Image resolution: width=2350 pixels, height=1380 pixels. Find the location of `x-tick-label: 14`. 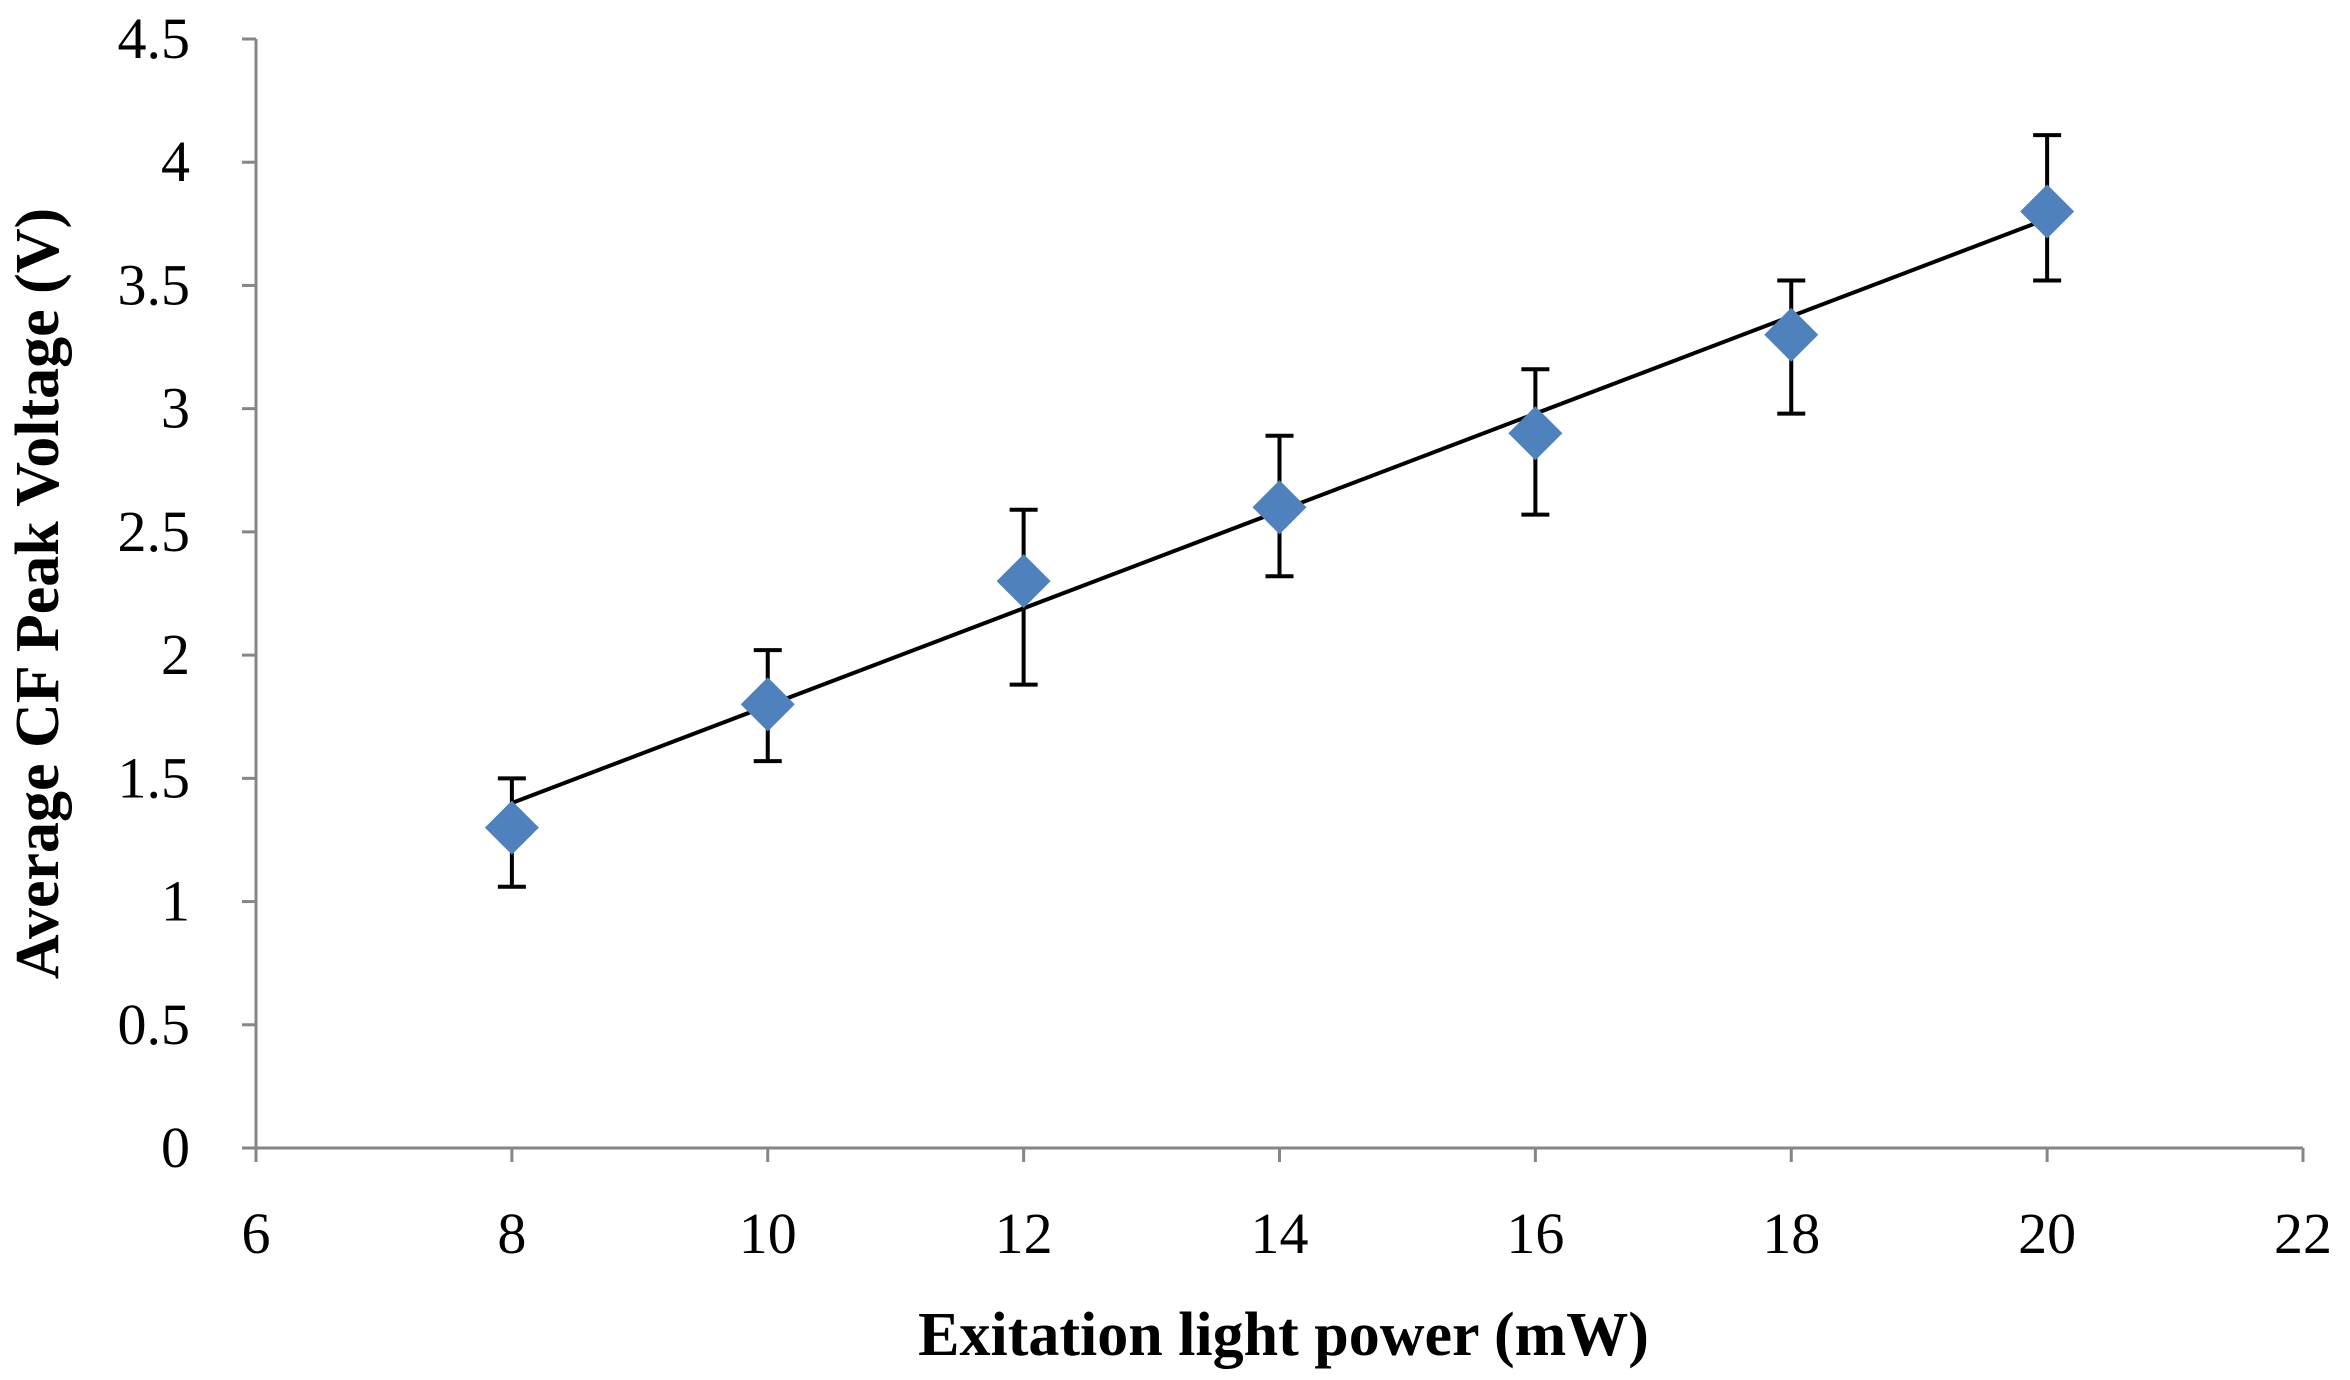

x-tick-label: 14 is located at coordinates (1280, 1233).